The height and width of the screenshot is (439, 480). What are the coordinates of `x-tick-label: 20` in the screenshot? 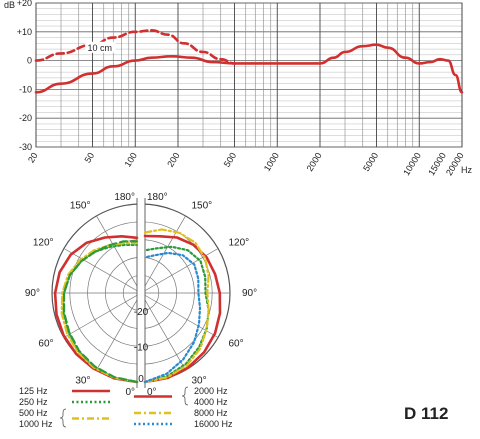 It's located at (33, 158).